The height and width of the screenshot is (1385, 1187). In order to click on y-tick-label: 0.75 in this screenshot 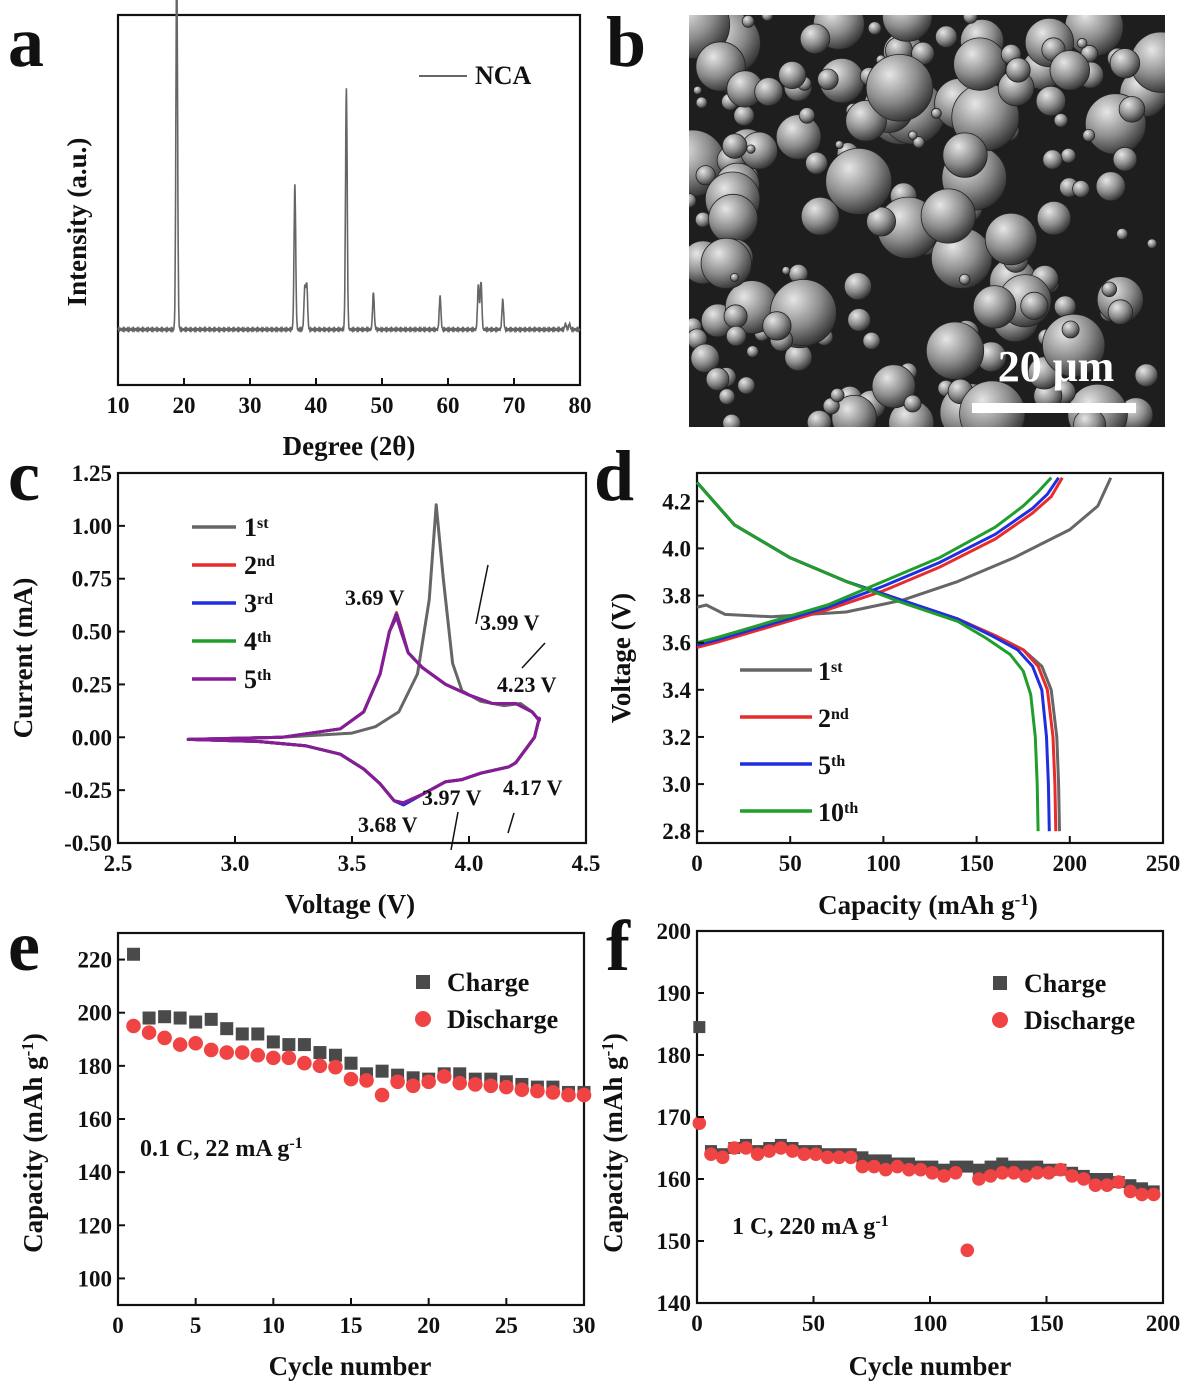, I will do `click(92, 579)`.